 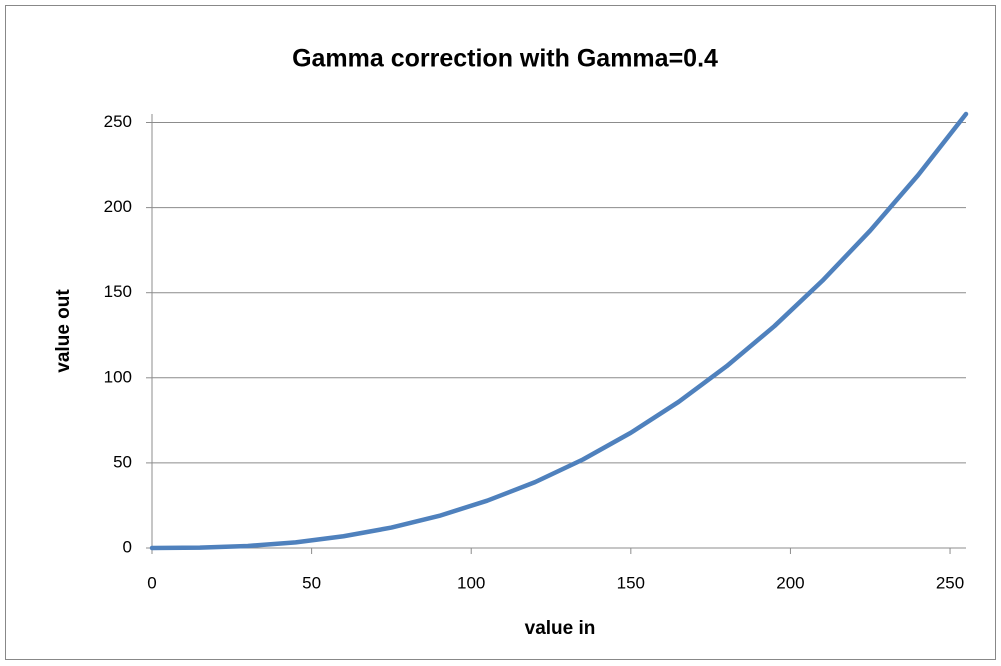 What do you see at coordinates (118, 121) in the screenshot?
I see `y-tick-label: 250` at bounding box center [118, 121].